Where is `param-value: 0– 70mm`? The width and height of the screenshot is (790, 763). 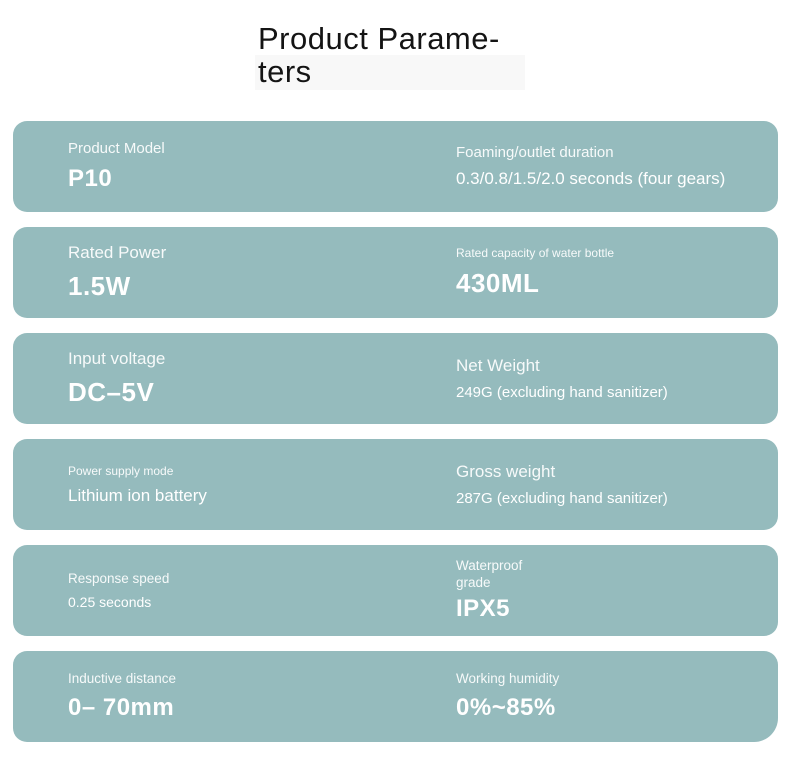
param-value: 0– 70mm is located at coordinates (121, 707).